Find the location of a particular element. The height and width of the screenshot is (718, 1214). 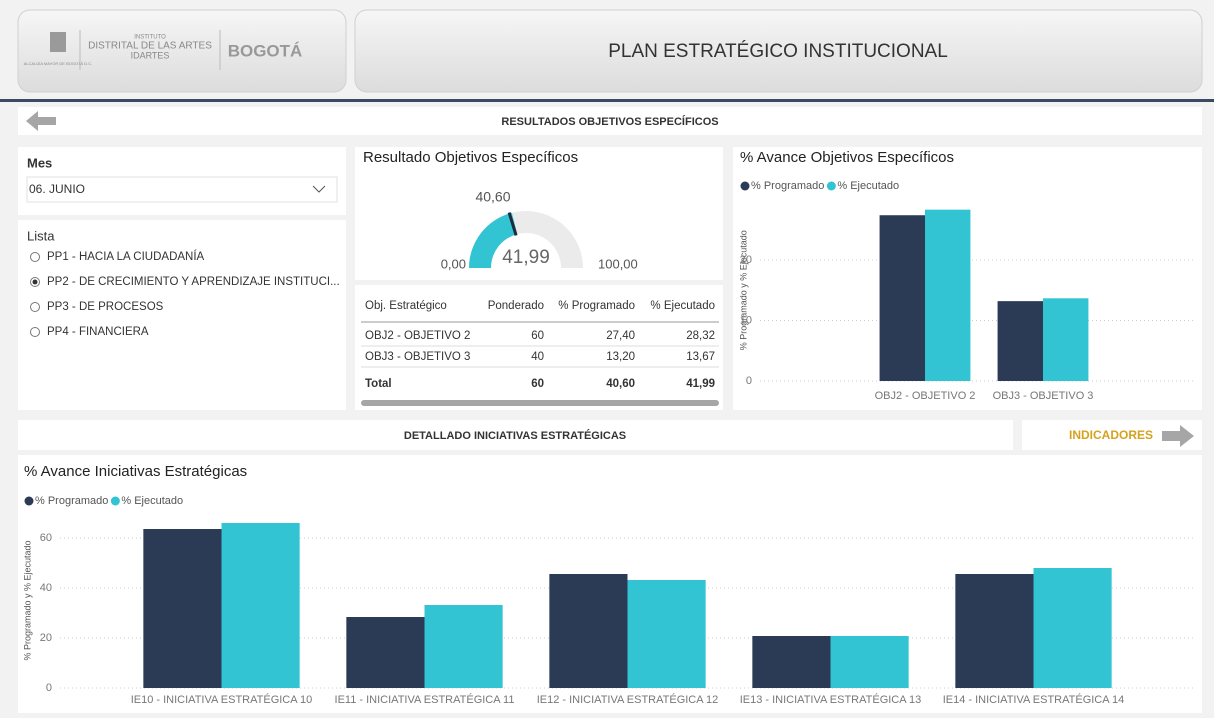

section-title: RESULTADOS OBJETIVOS ESPECÍFICOS is located at coordinates (609, 121).